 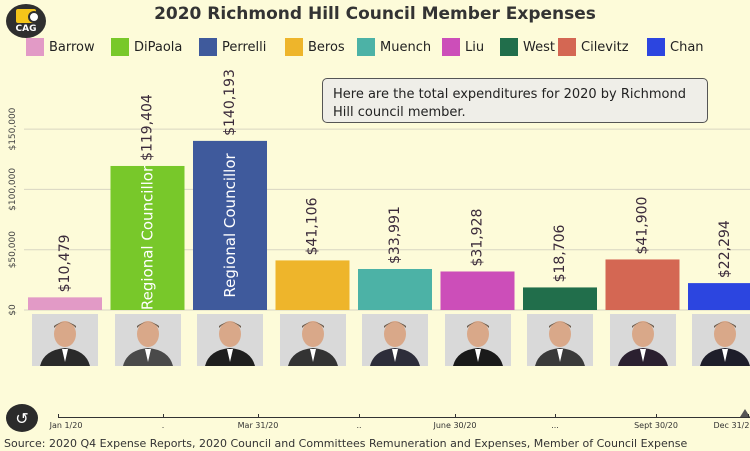 I want to click on legend-label: West, so click(x=539, y=47).